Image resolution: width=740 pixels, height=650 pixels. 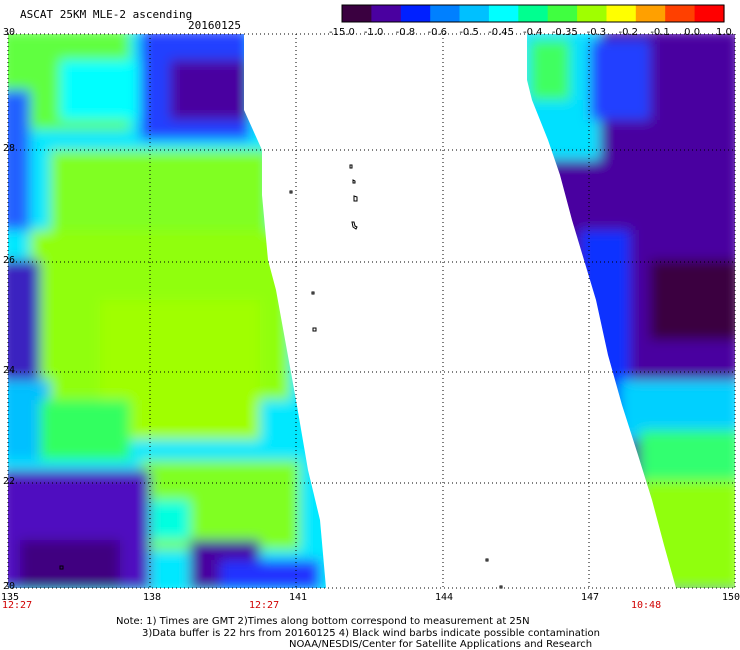 What do you see at coordinates (405, 32) in the screenshot?
I see `colorbar-tick-label: -0.8` at bounding box center [405, 32].